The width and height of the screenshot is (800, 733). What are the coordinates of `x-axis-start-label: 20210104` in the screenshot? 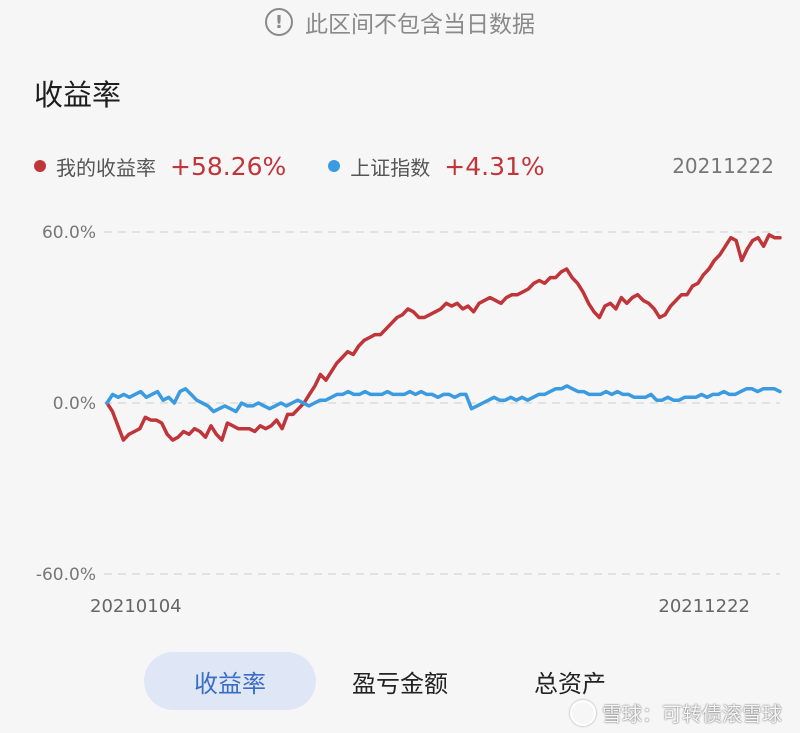 It's located at (136, 606).